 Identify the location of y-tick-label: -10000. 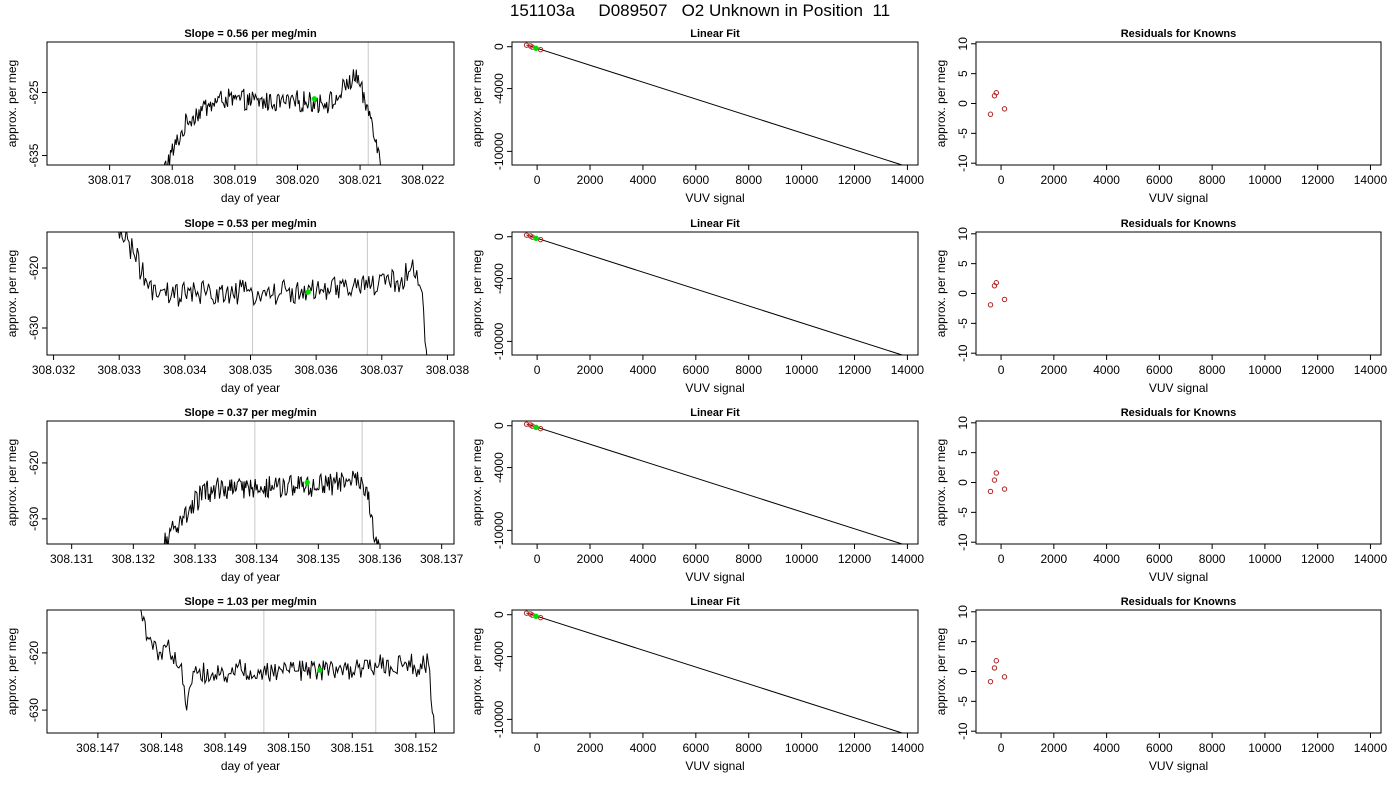
(499, 151).